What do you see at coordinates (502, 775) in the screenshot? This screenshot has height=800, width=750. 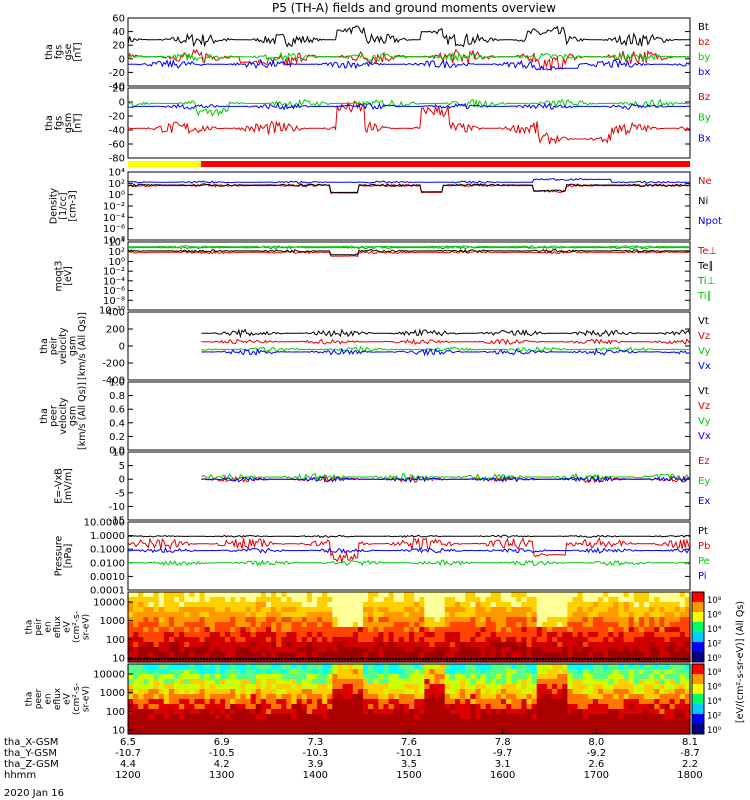 I see `x-tick-label: 1600` at bounding box center [502, 775].